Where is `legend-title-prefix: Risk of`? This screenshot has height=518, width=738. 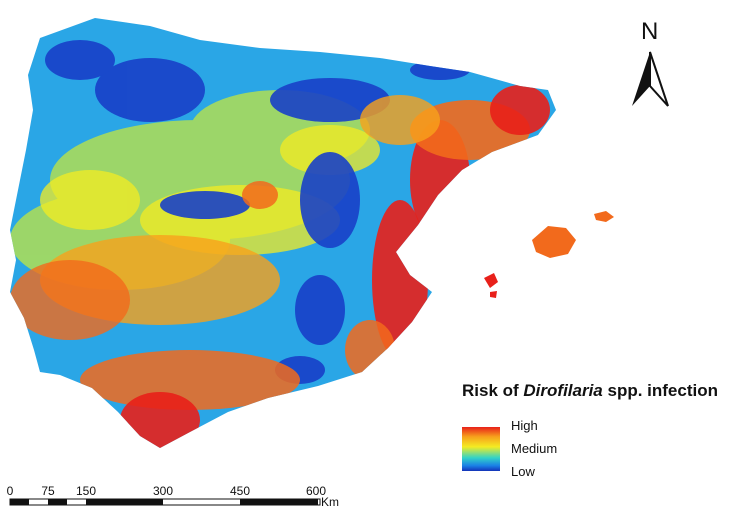
legend-title-prefix: Risk of is located at coordinates (493, 390).